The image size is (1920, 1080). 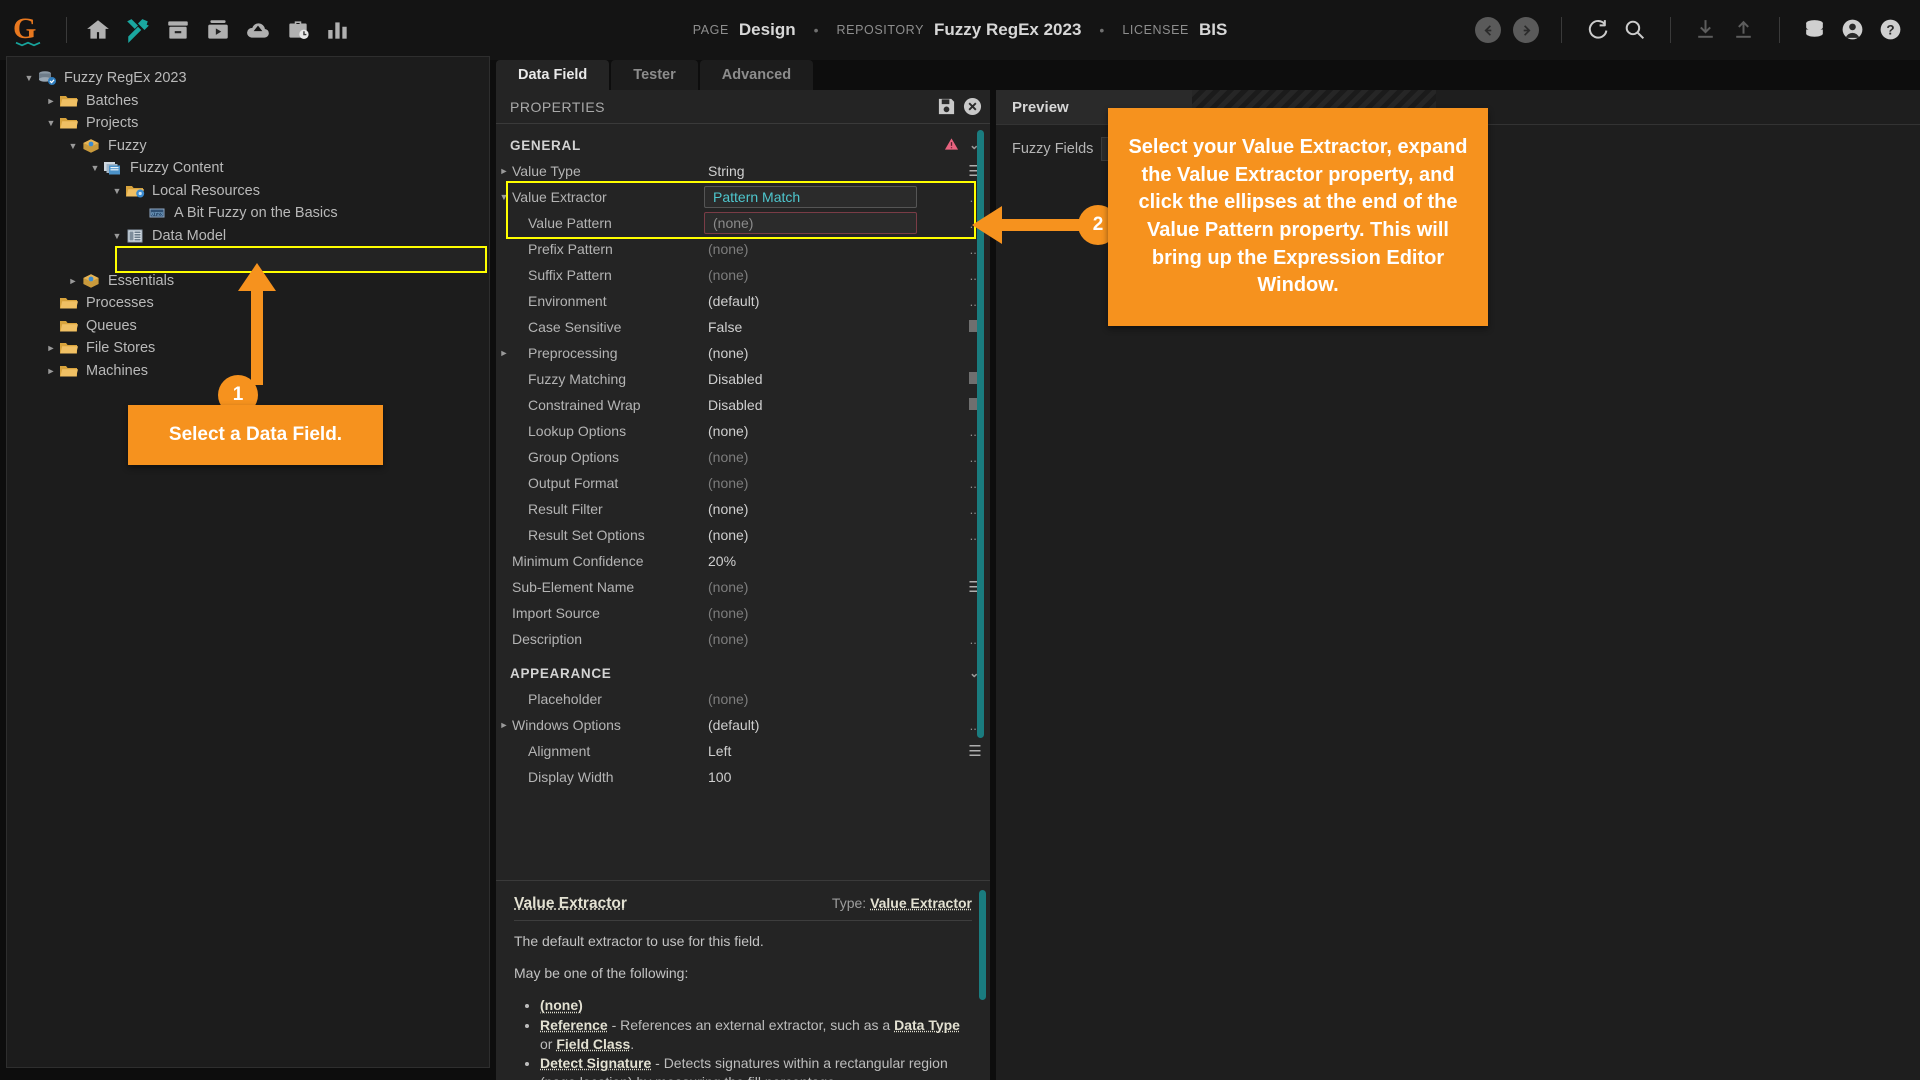 I want to click on tab-data-field: Data Field, so click(x=553, y=75).